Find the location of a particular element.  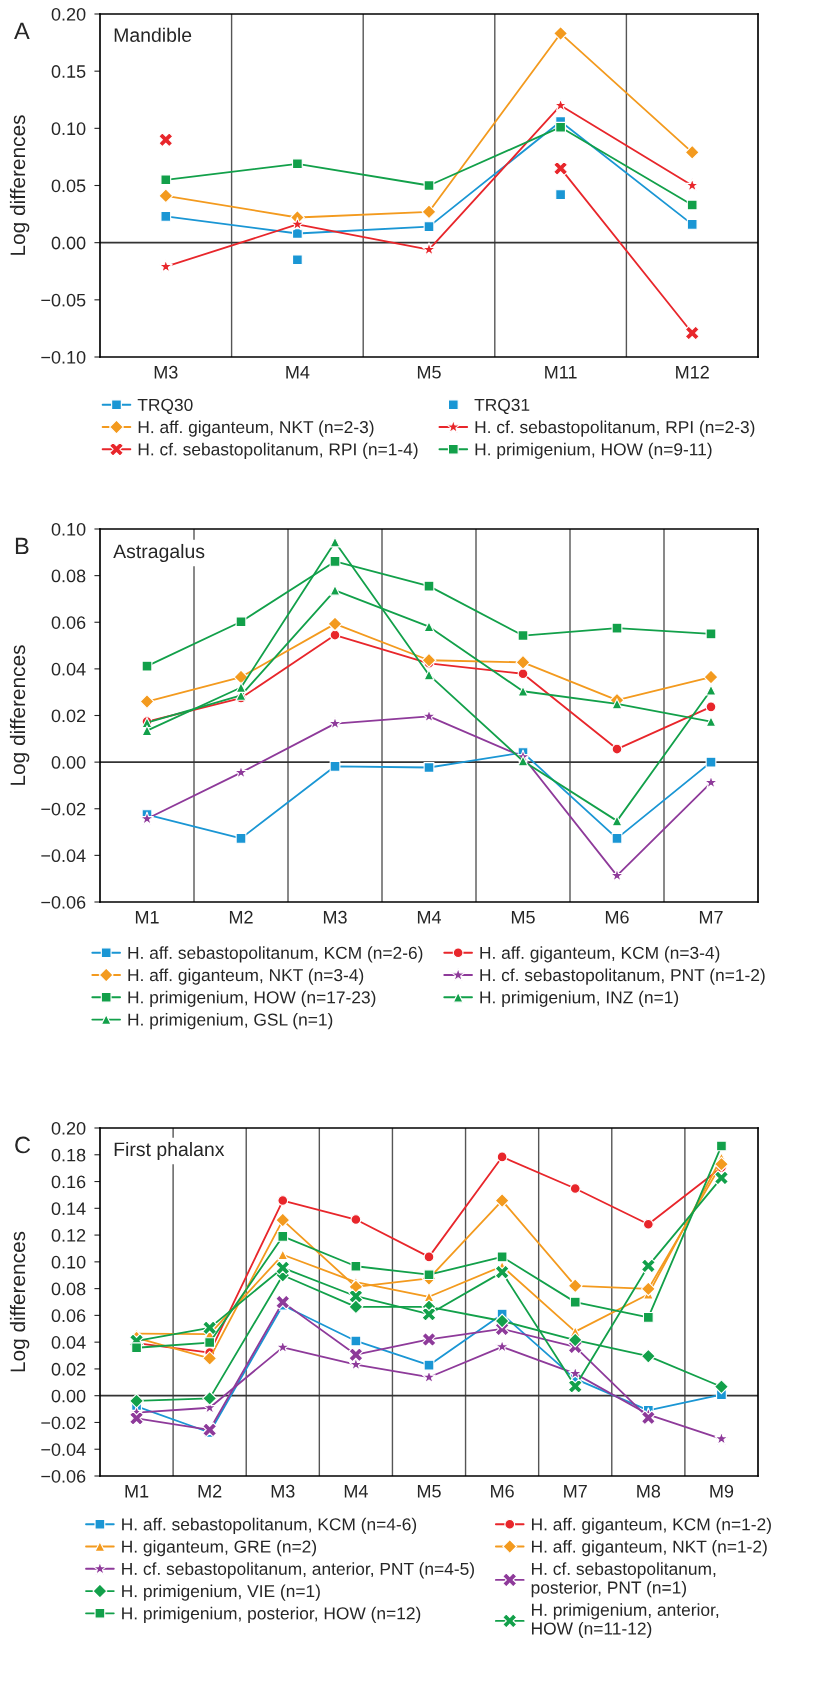

legend-label: H. aff. giganteum, NKT (n=2-3) is located at coordinates (256, 428).